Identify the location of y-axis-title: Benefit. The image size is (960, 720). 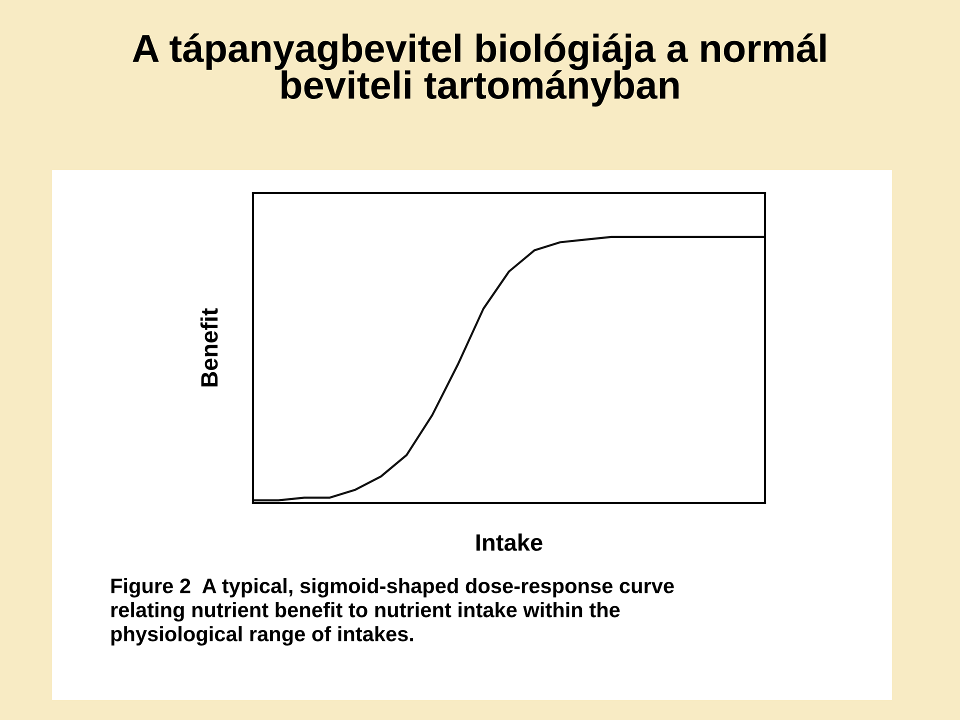
(209, 347).